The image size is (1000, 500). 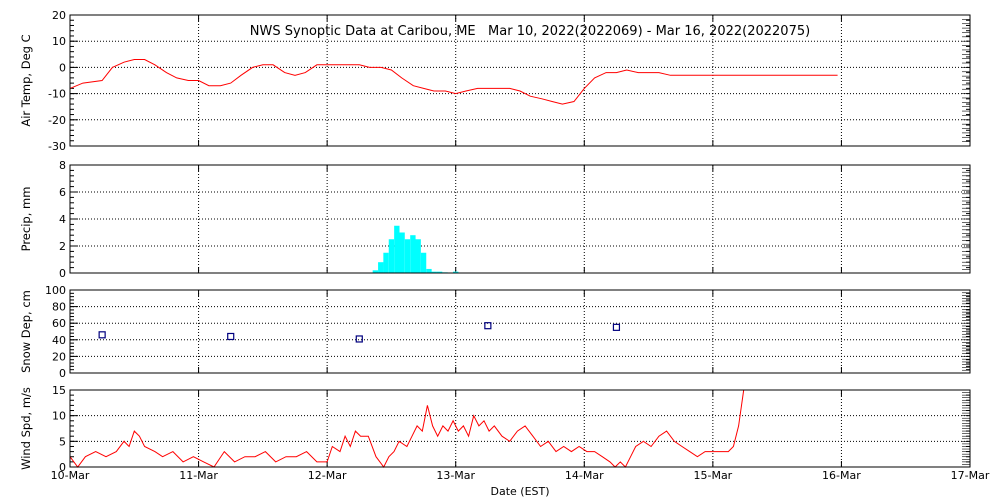 I want to click on y-tick-label: 15, so click(x=59, y=390).